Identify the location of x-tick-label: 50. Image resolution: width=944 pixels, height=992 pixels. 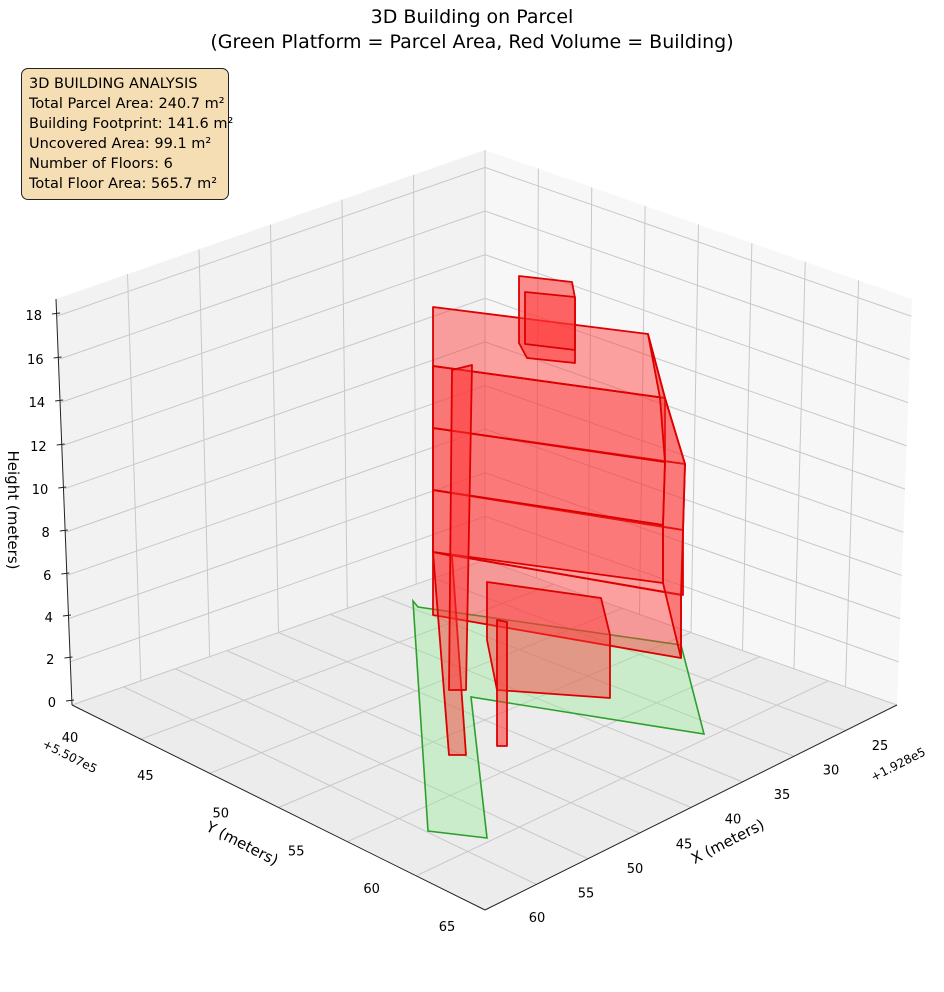
(635, 869).